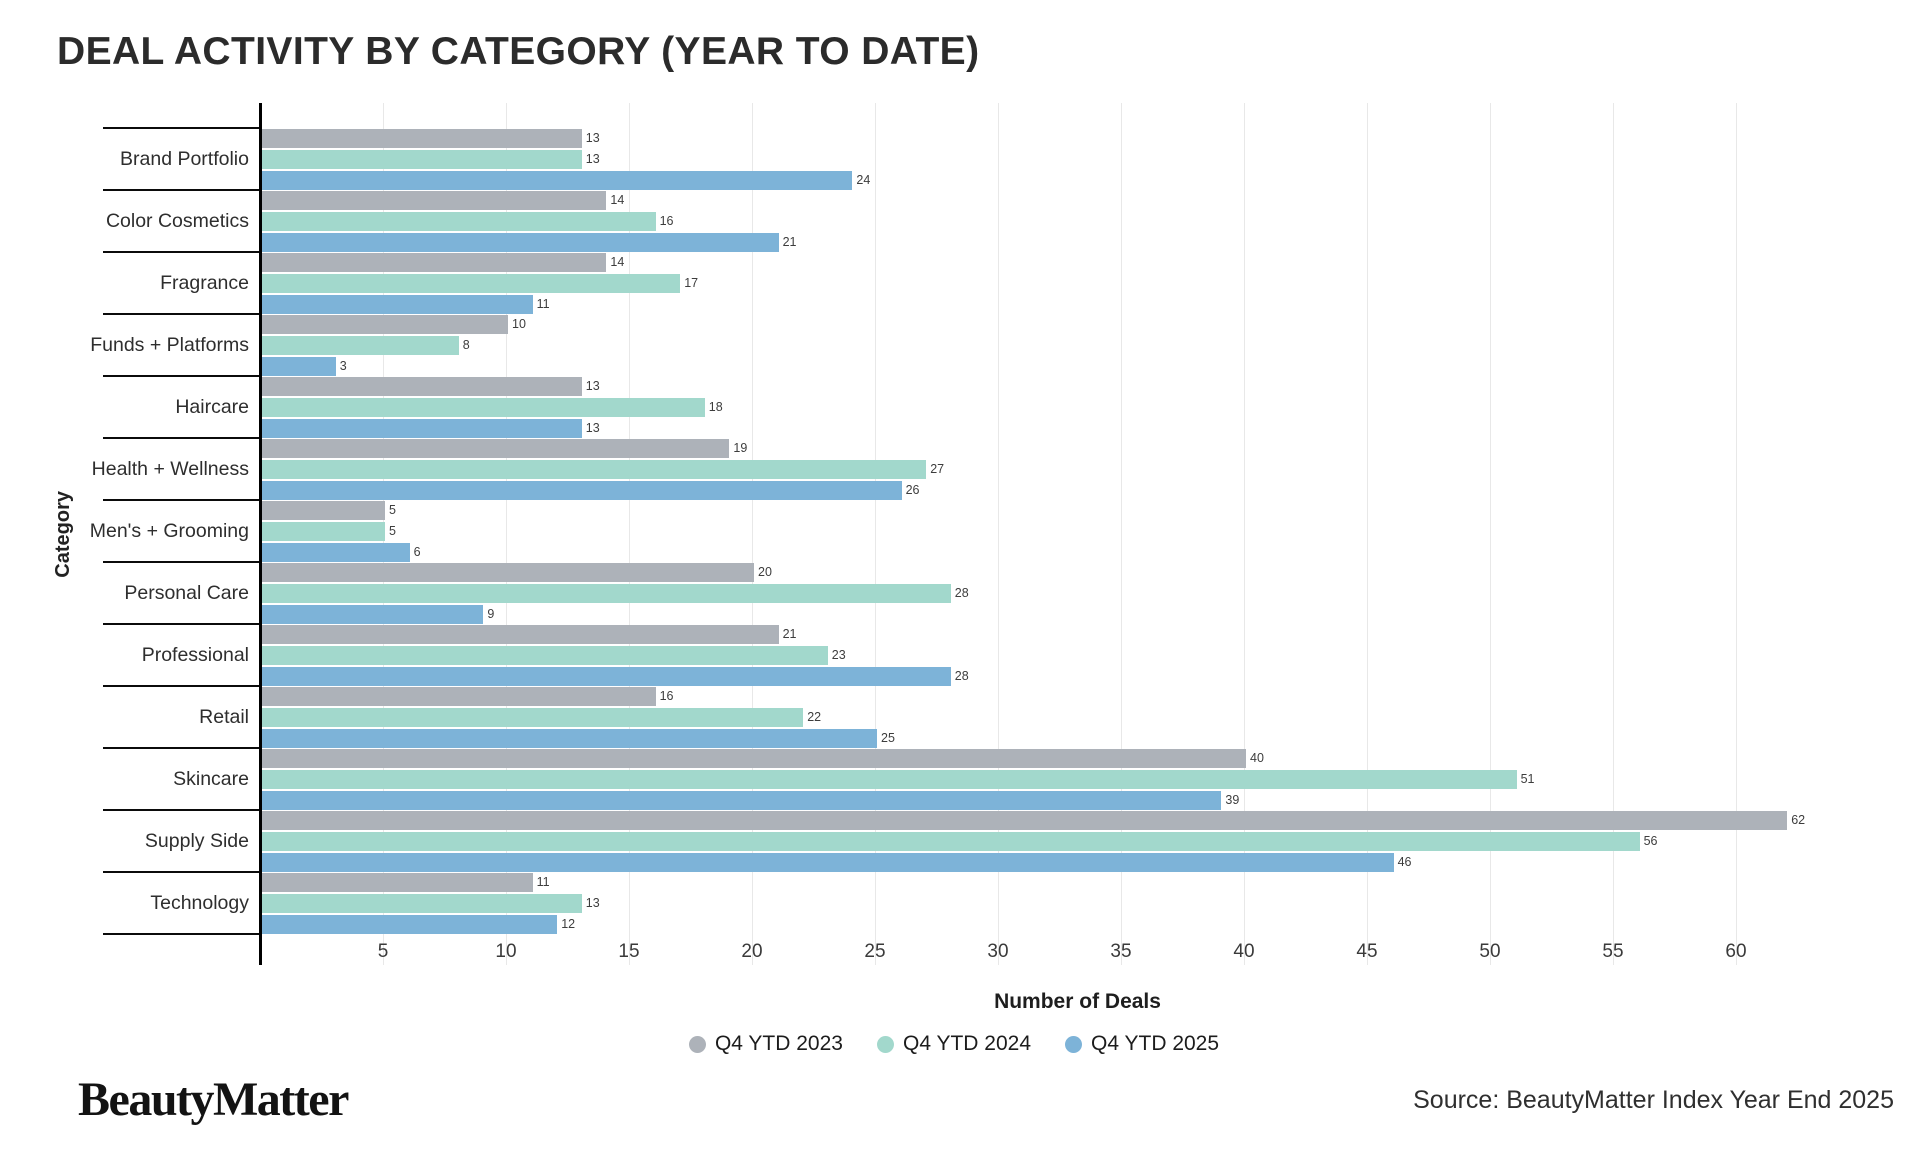 This screenshot has height=1157, width=1908. What do you see at coordinates (814, 717) in the screenshot?
I see `bar-value-label: 22` at bounding box center [814, 717].